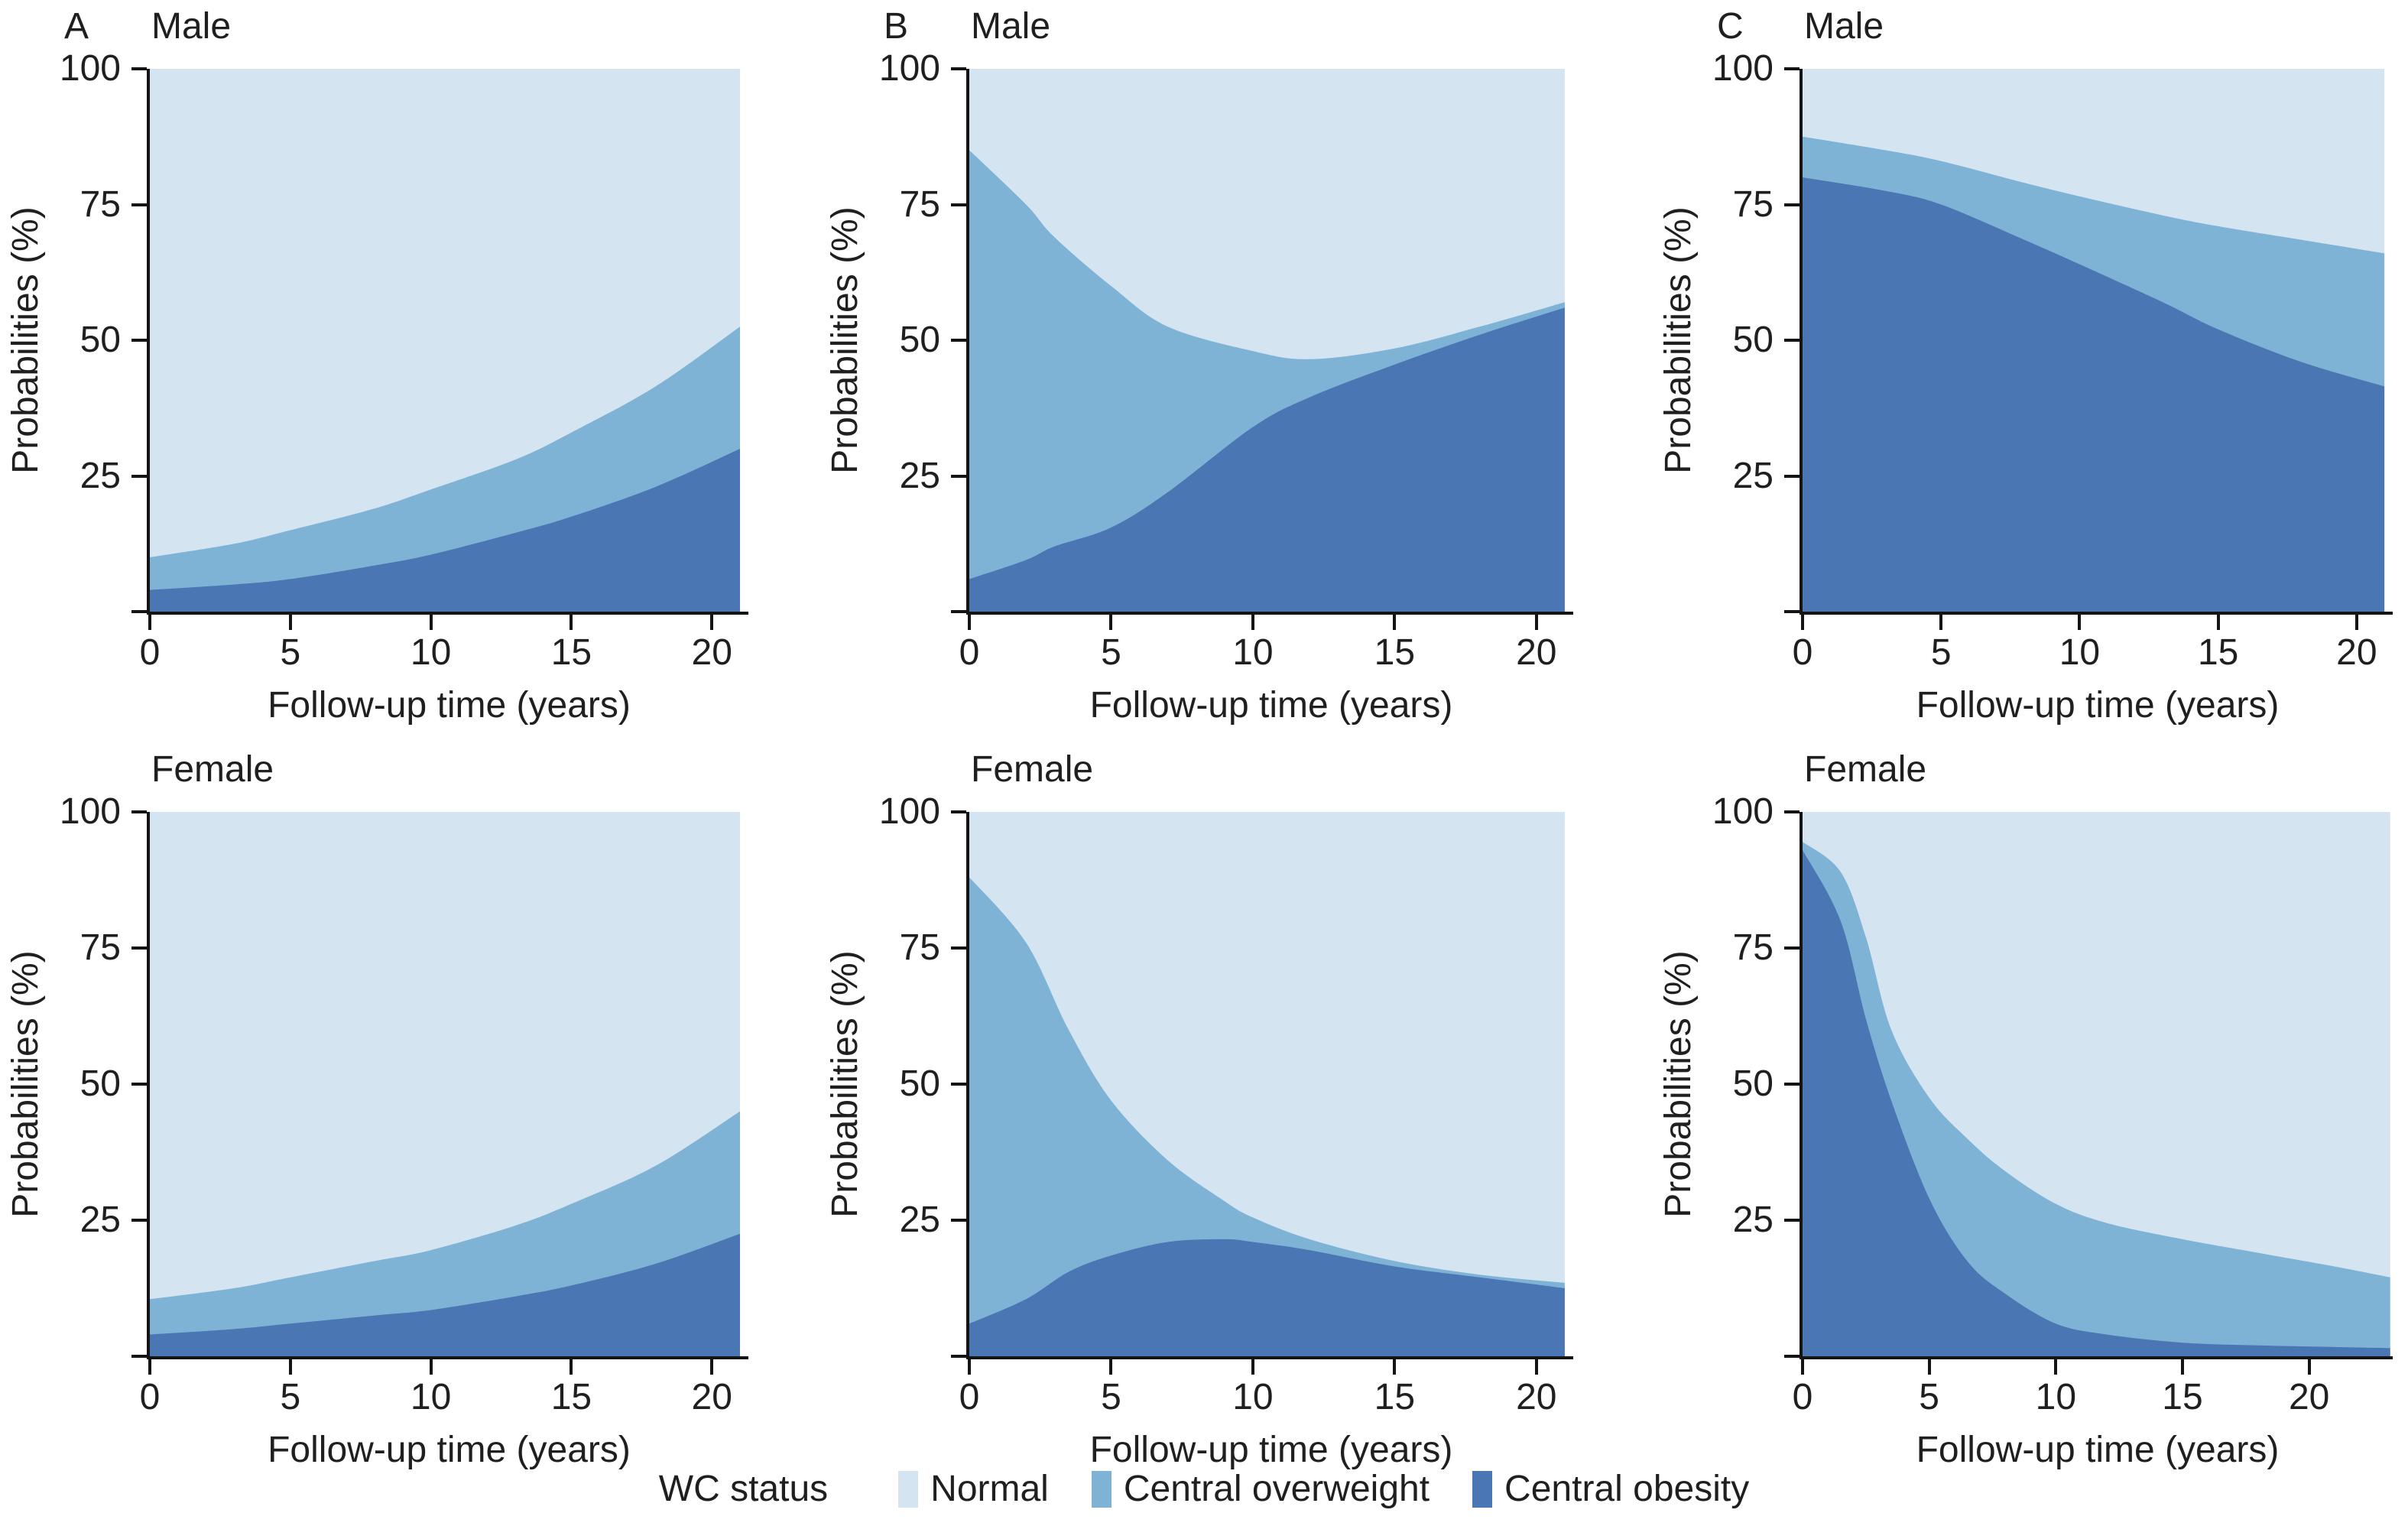 The width and height of the screenshot is (2408, 1526). What do you see at coordinates (1277, 1489) in the screenshot?
I see `legend-item-label: Central overweight` at bounding box center [1277, 1489].